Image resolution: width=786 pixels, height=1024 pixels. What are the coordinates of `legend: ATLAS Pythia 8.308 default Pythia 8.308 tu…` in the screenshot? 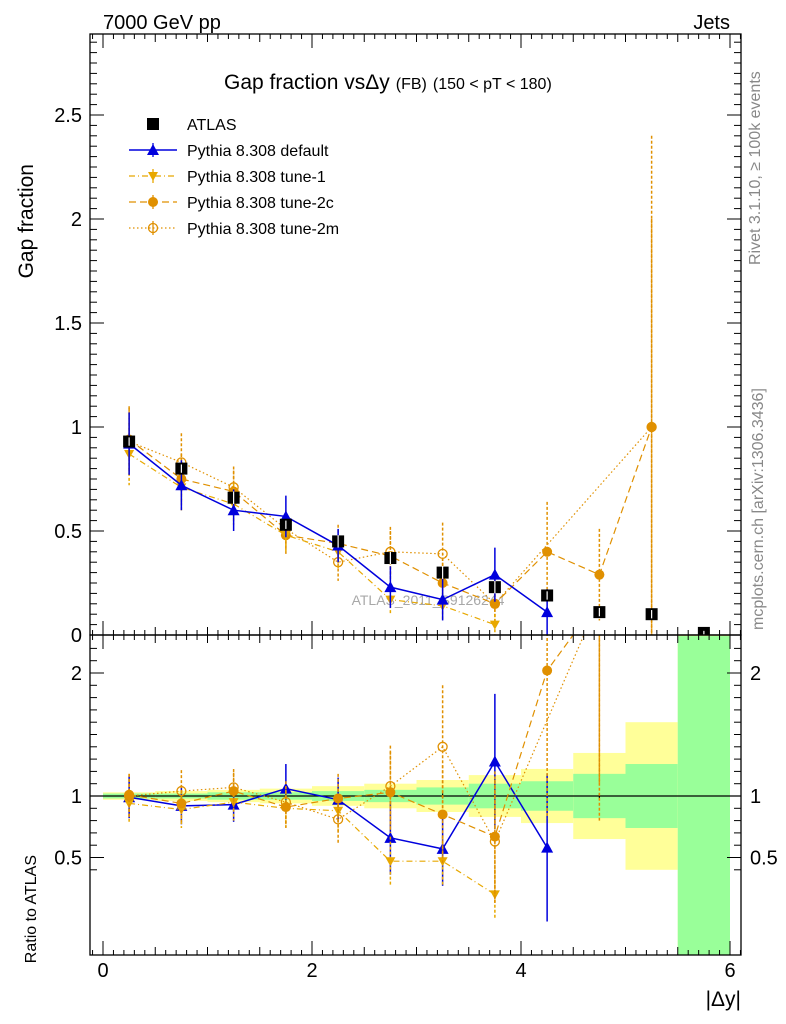 It's located at (234, 177).